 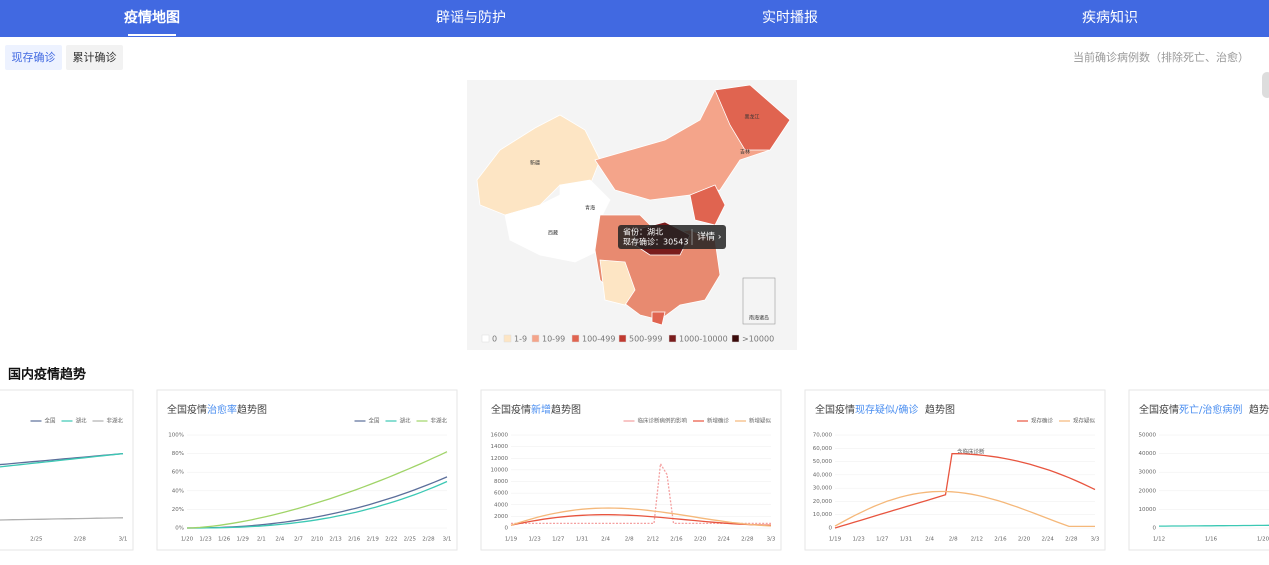 What do you see at coordinates (553, 233) in the screenshot?
I see `province-label: 西藏` at bounding box center [553, 233].